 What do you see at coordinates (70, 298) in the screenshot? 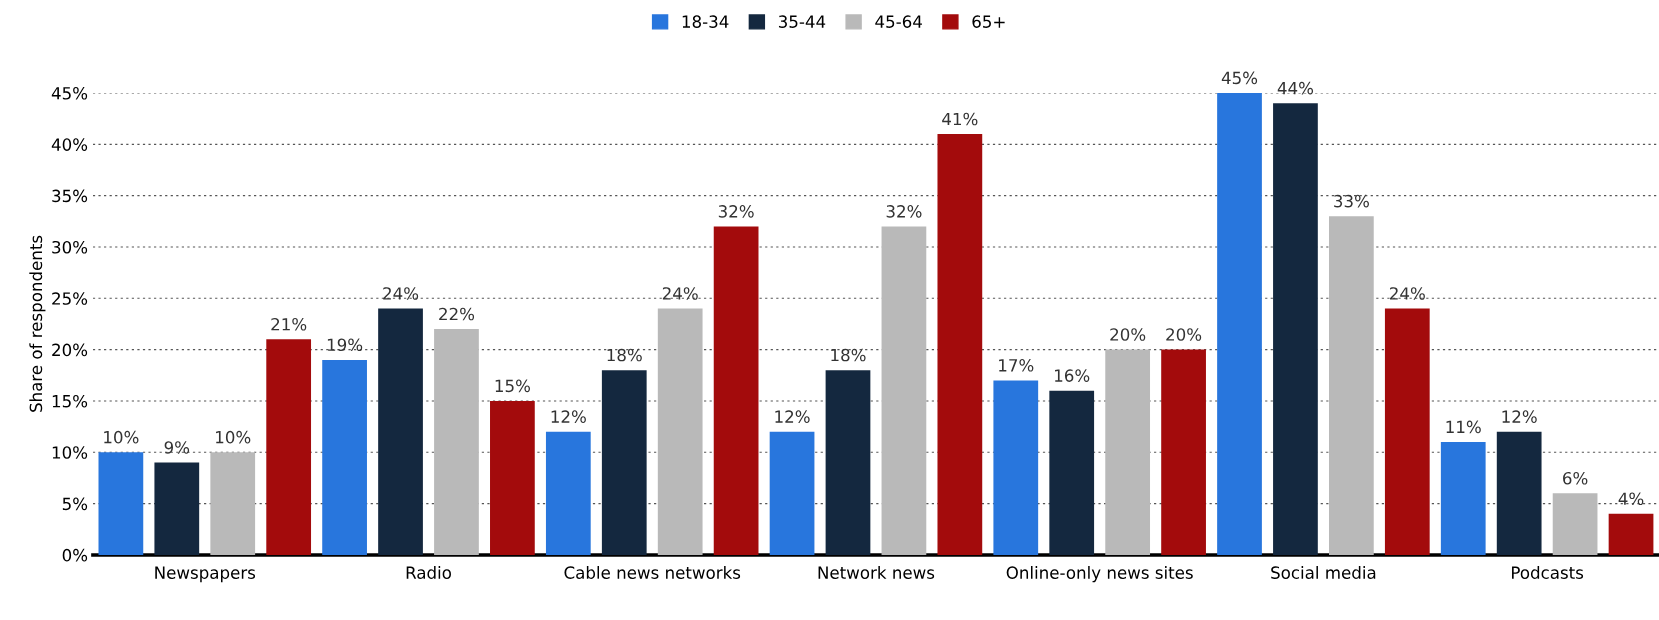
I see `y-tick-label: 25%` at bounding box center [70, 298].